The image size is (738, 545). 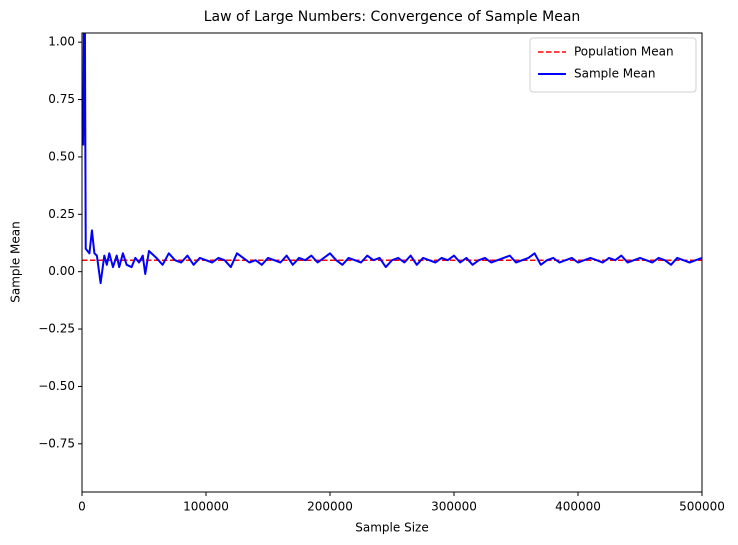 I want to click on x-axis-label: Sample Size, so click(x=391, y=528).